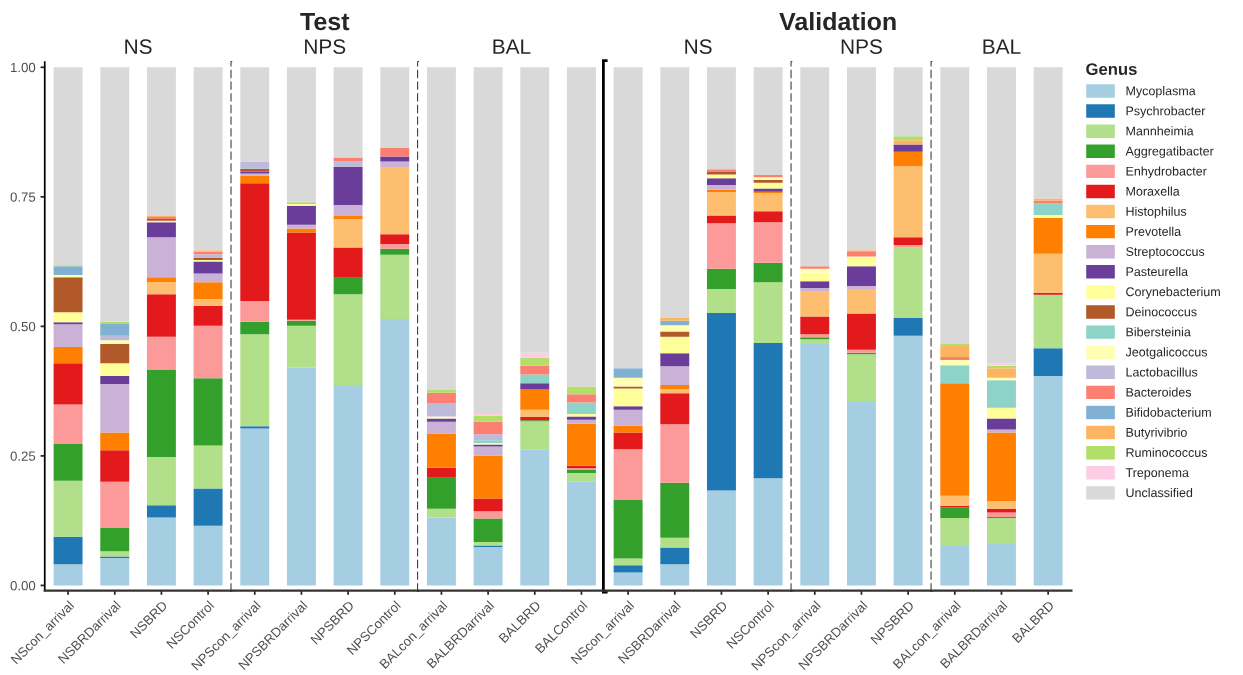 This screenshot has height=675, width=1243. What do you see at coordinates (1156, 212) in the screenshot?
I see `legend-label: Histophilus` at bounding box center [1156, 212].